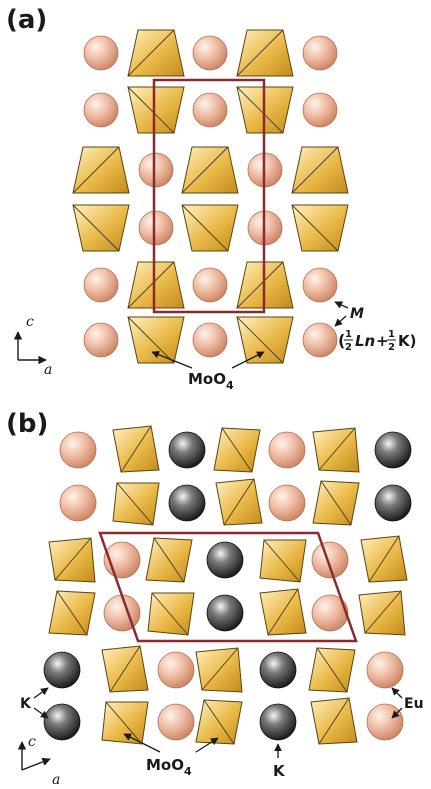 The image size is (431, 789). I want to click on panel-b-label: (b), so click(27, 424).